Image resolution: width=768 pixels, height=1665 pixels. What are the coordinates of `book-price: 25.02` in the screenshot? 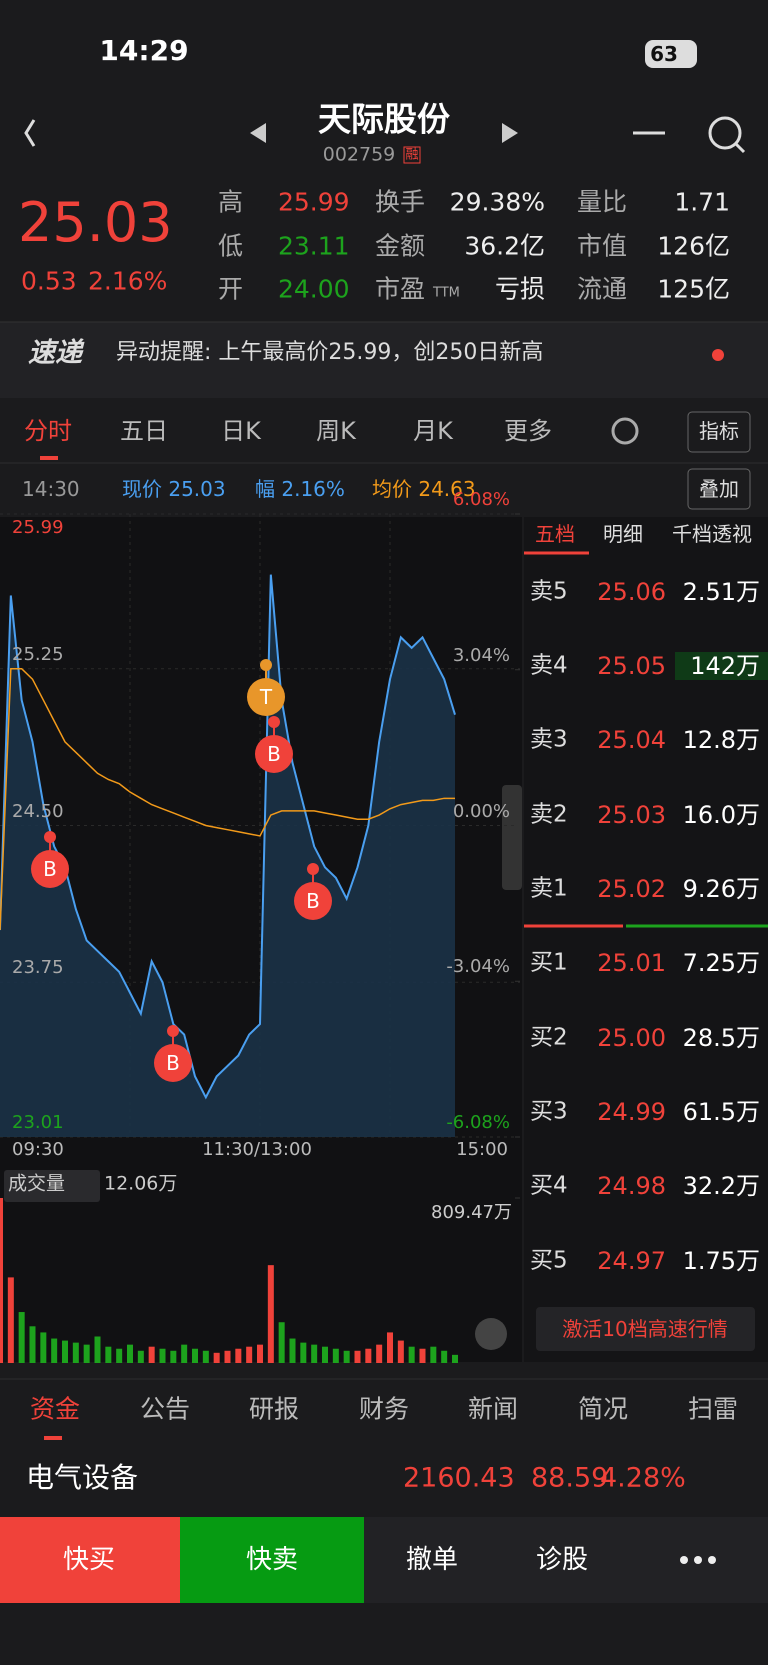 It's located at (631, 889).